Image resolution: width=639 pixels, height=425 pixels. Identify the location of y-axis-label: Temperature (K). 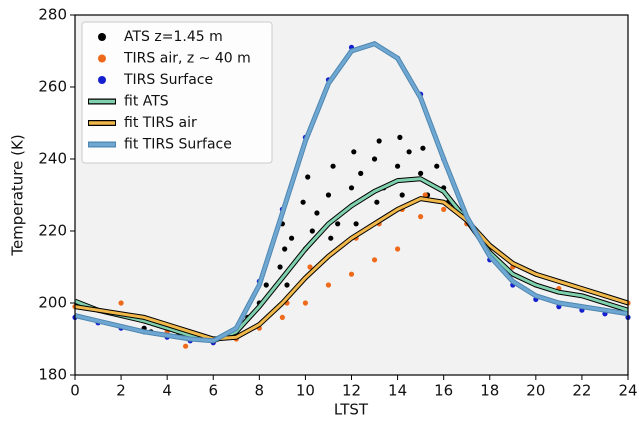
(18, 195).